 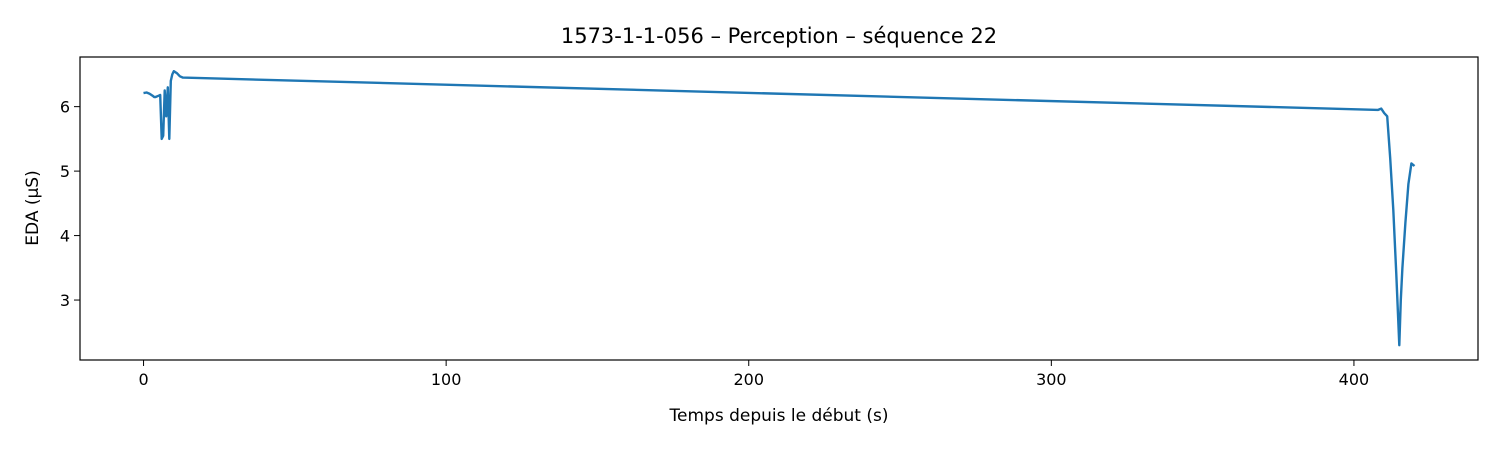 What do you see at coordinates (1051, 379) in the screenshot?
I see `x-tick-label: 300` at bounding box center [1051, 379].